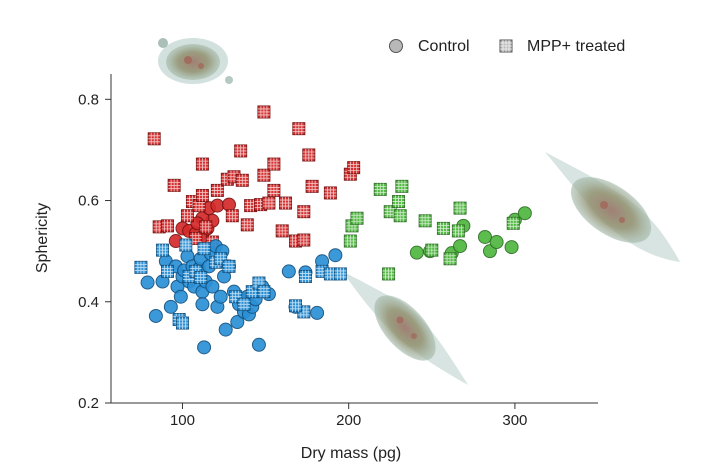 This screenshot has height=474, width=720. What do you see at coordinates (88, 403) in the screenshot?
I see `y-tick-label: 0.2` at bounding box center [88, 403].